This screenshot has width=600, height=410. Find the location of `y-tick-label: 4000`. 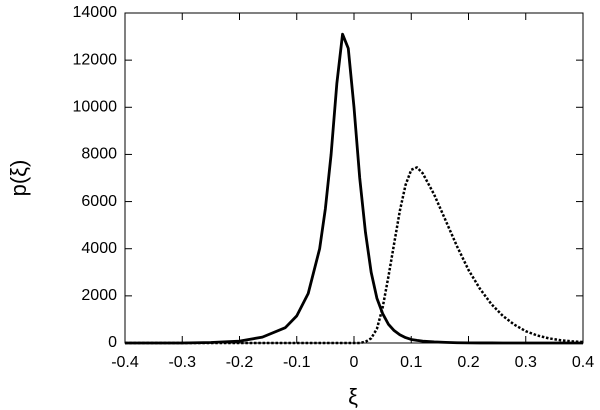

y-tick-label: 4000 is located at coordinates (99, 248).